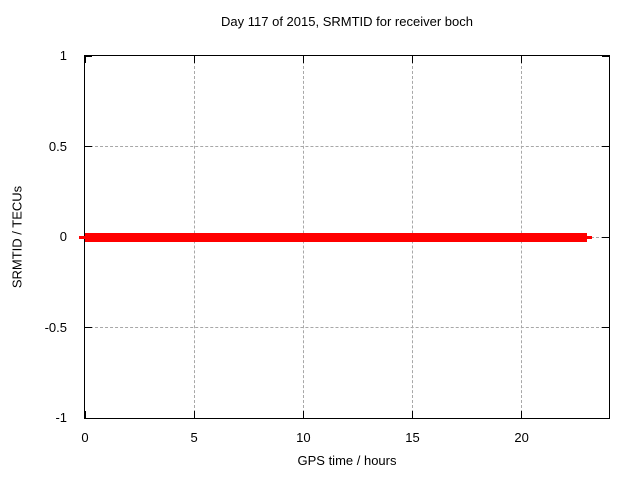 The height and width of the screenshot is (480, 640). I want to click on y-tick-label: 0, so click(63, 236).